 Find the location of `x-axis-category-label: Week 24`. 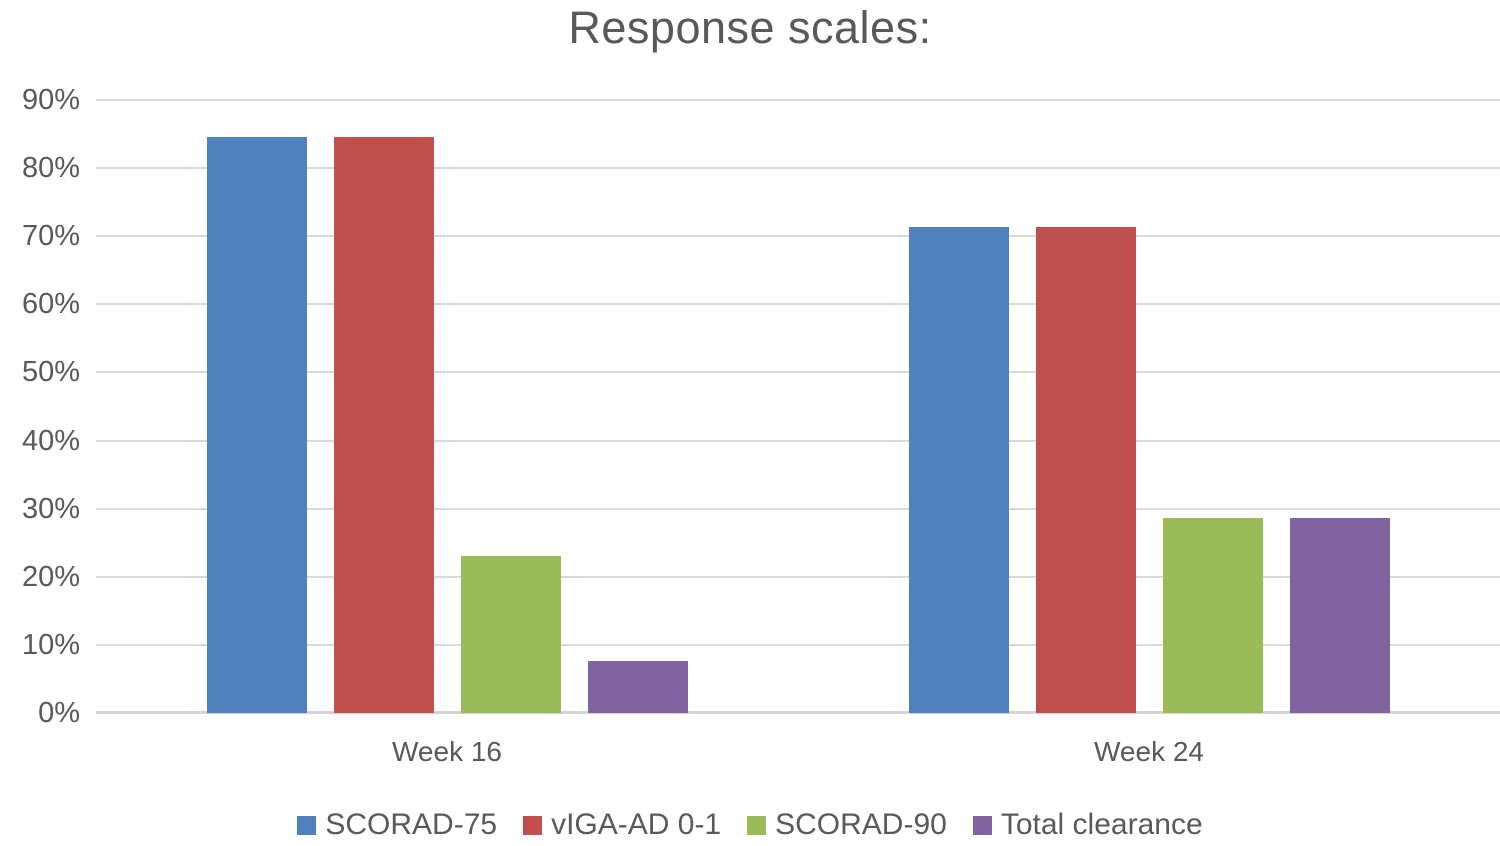

x-axis-category-label: Week 24 is located at coordinates (1149, 751).